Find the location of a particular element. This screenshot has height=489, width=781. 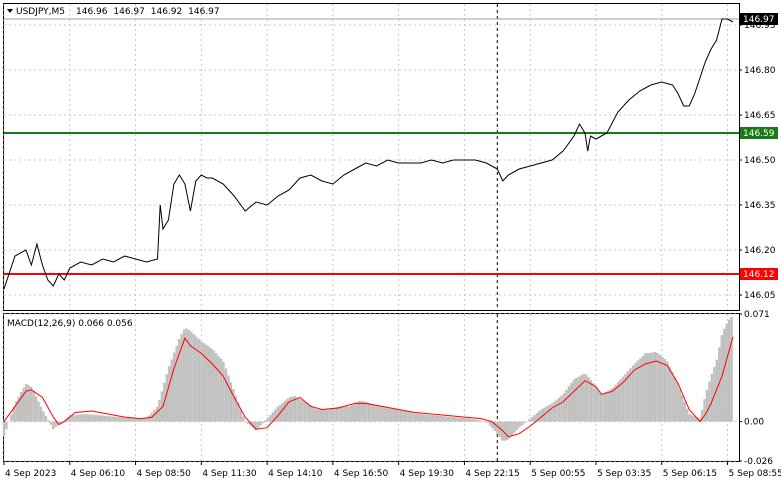

level-tag: 146.12 is located at coordinates (759, 275).